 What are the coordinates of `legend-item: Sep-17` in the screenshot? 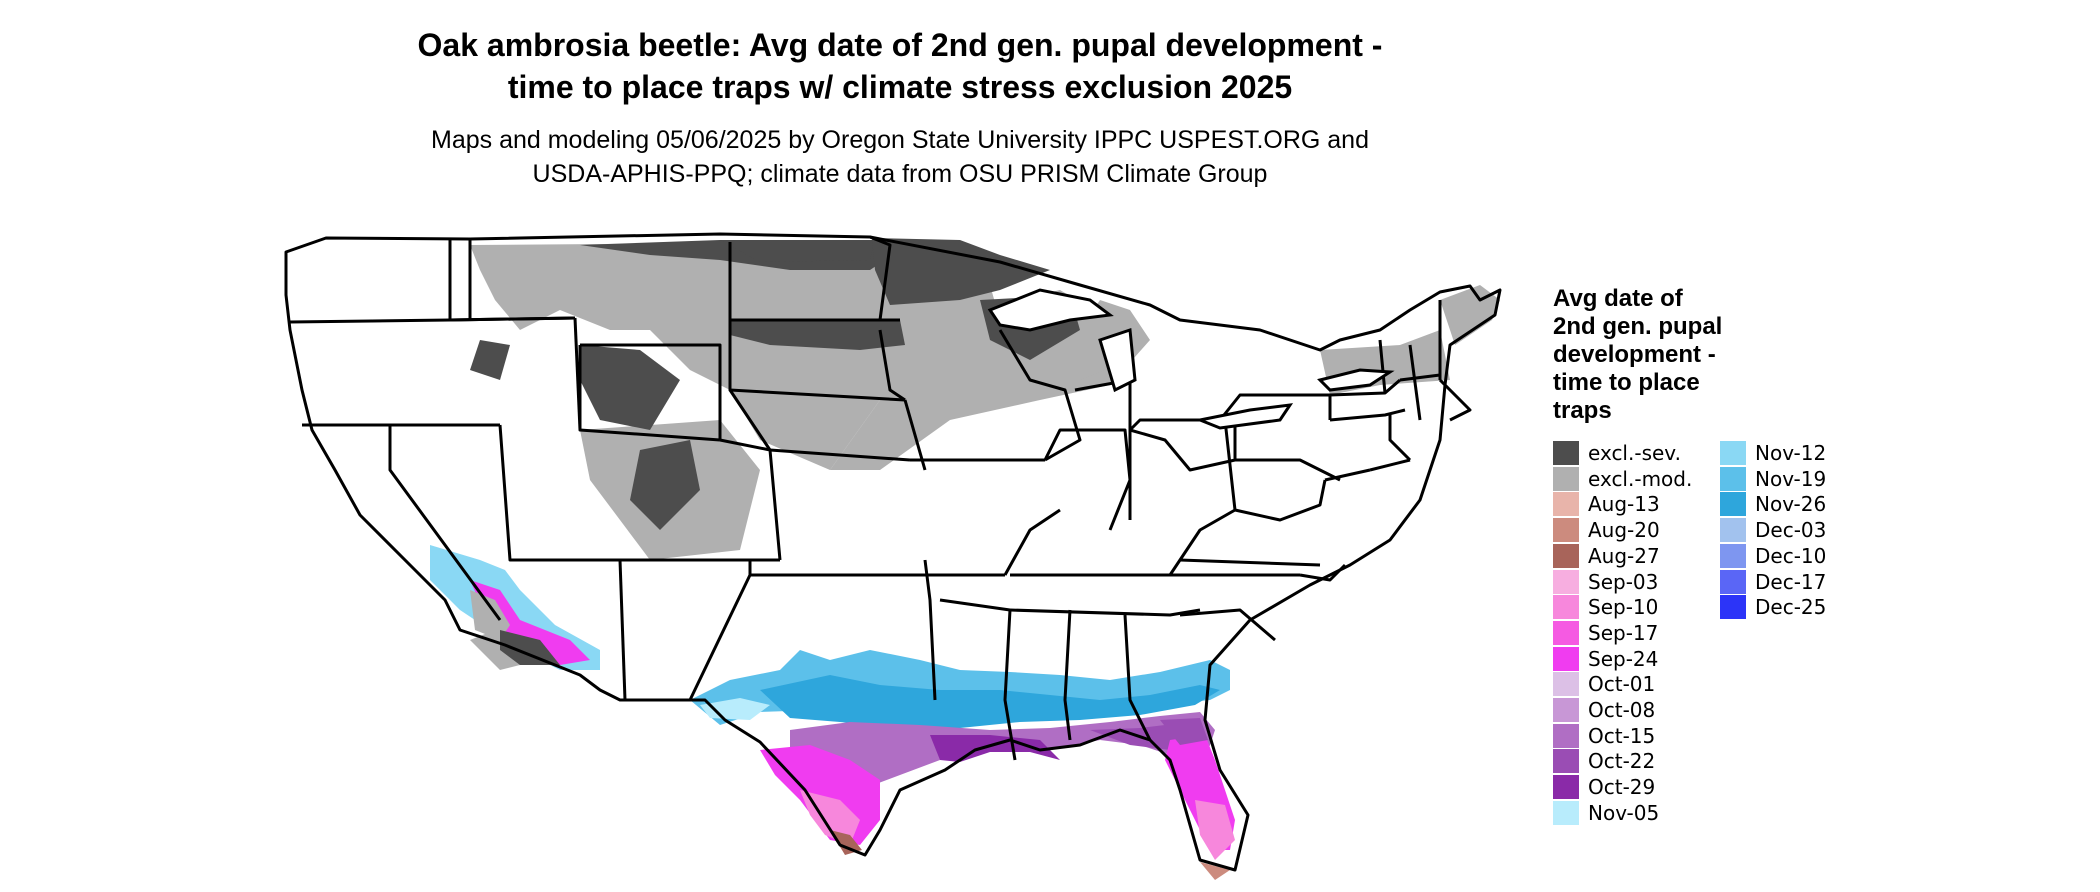 It's located at (1605, 633).